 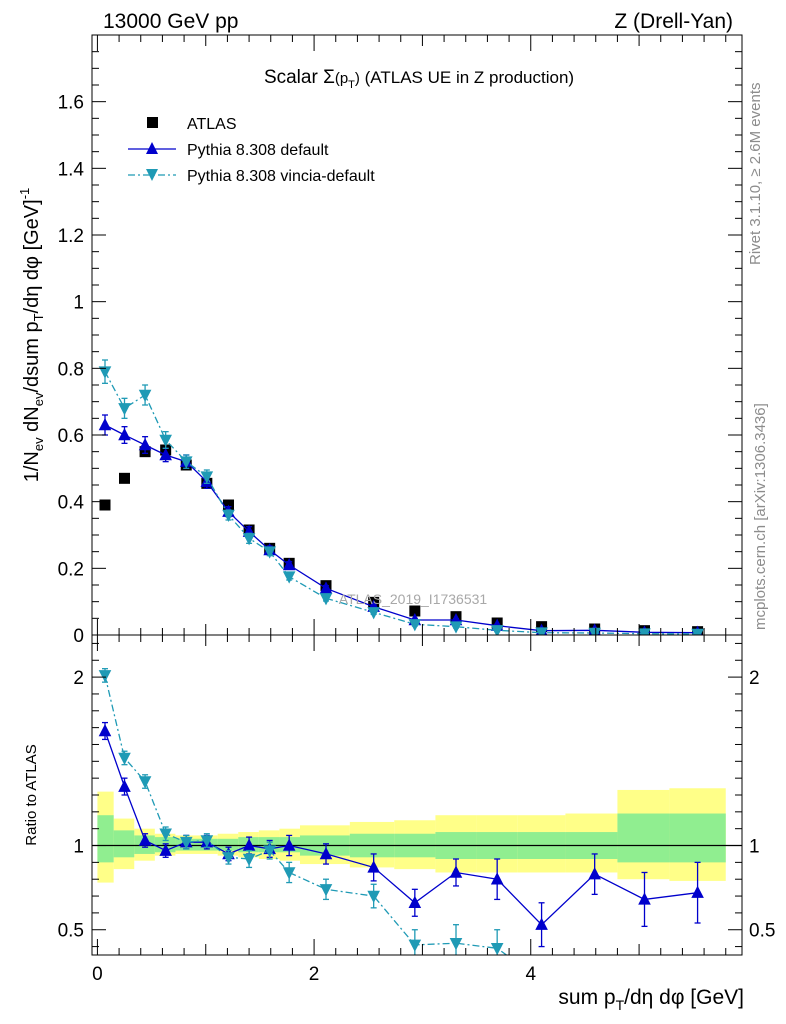 What do you see at coordinates (71, 436) in the screenshot?
I see `main-y-tick-label: 0.6` at bounding box center [71, 436].